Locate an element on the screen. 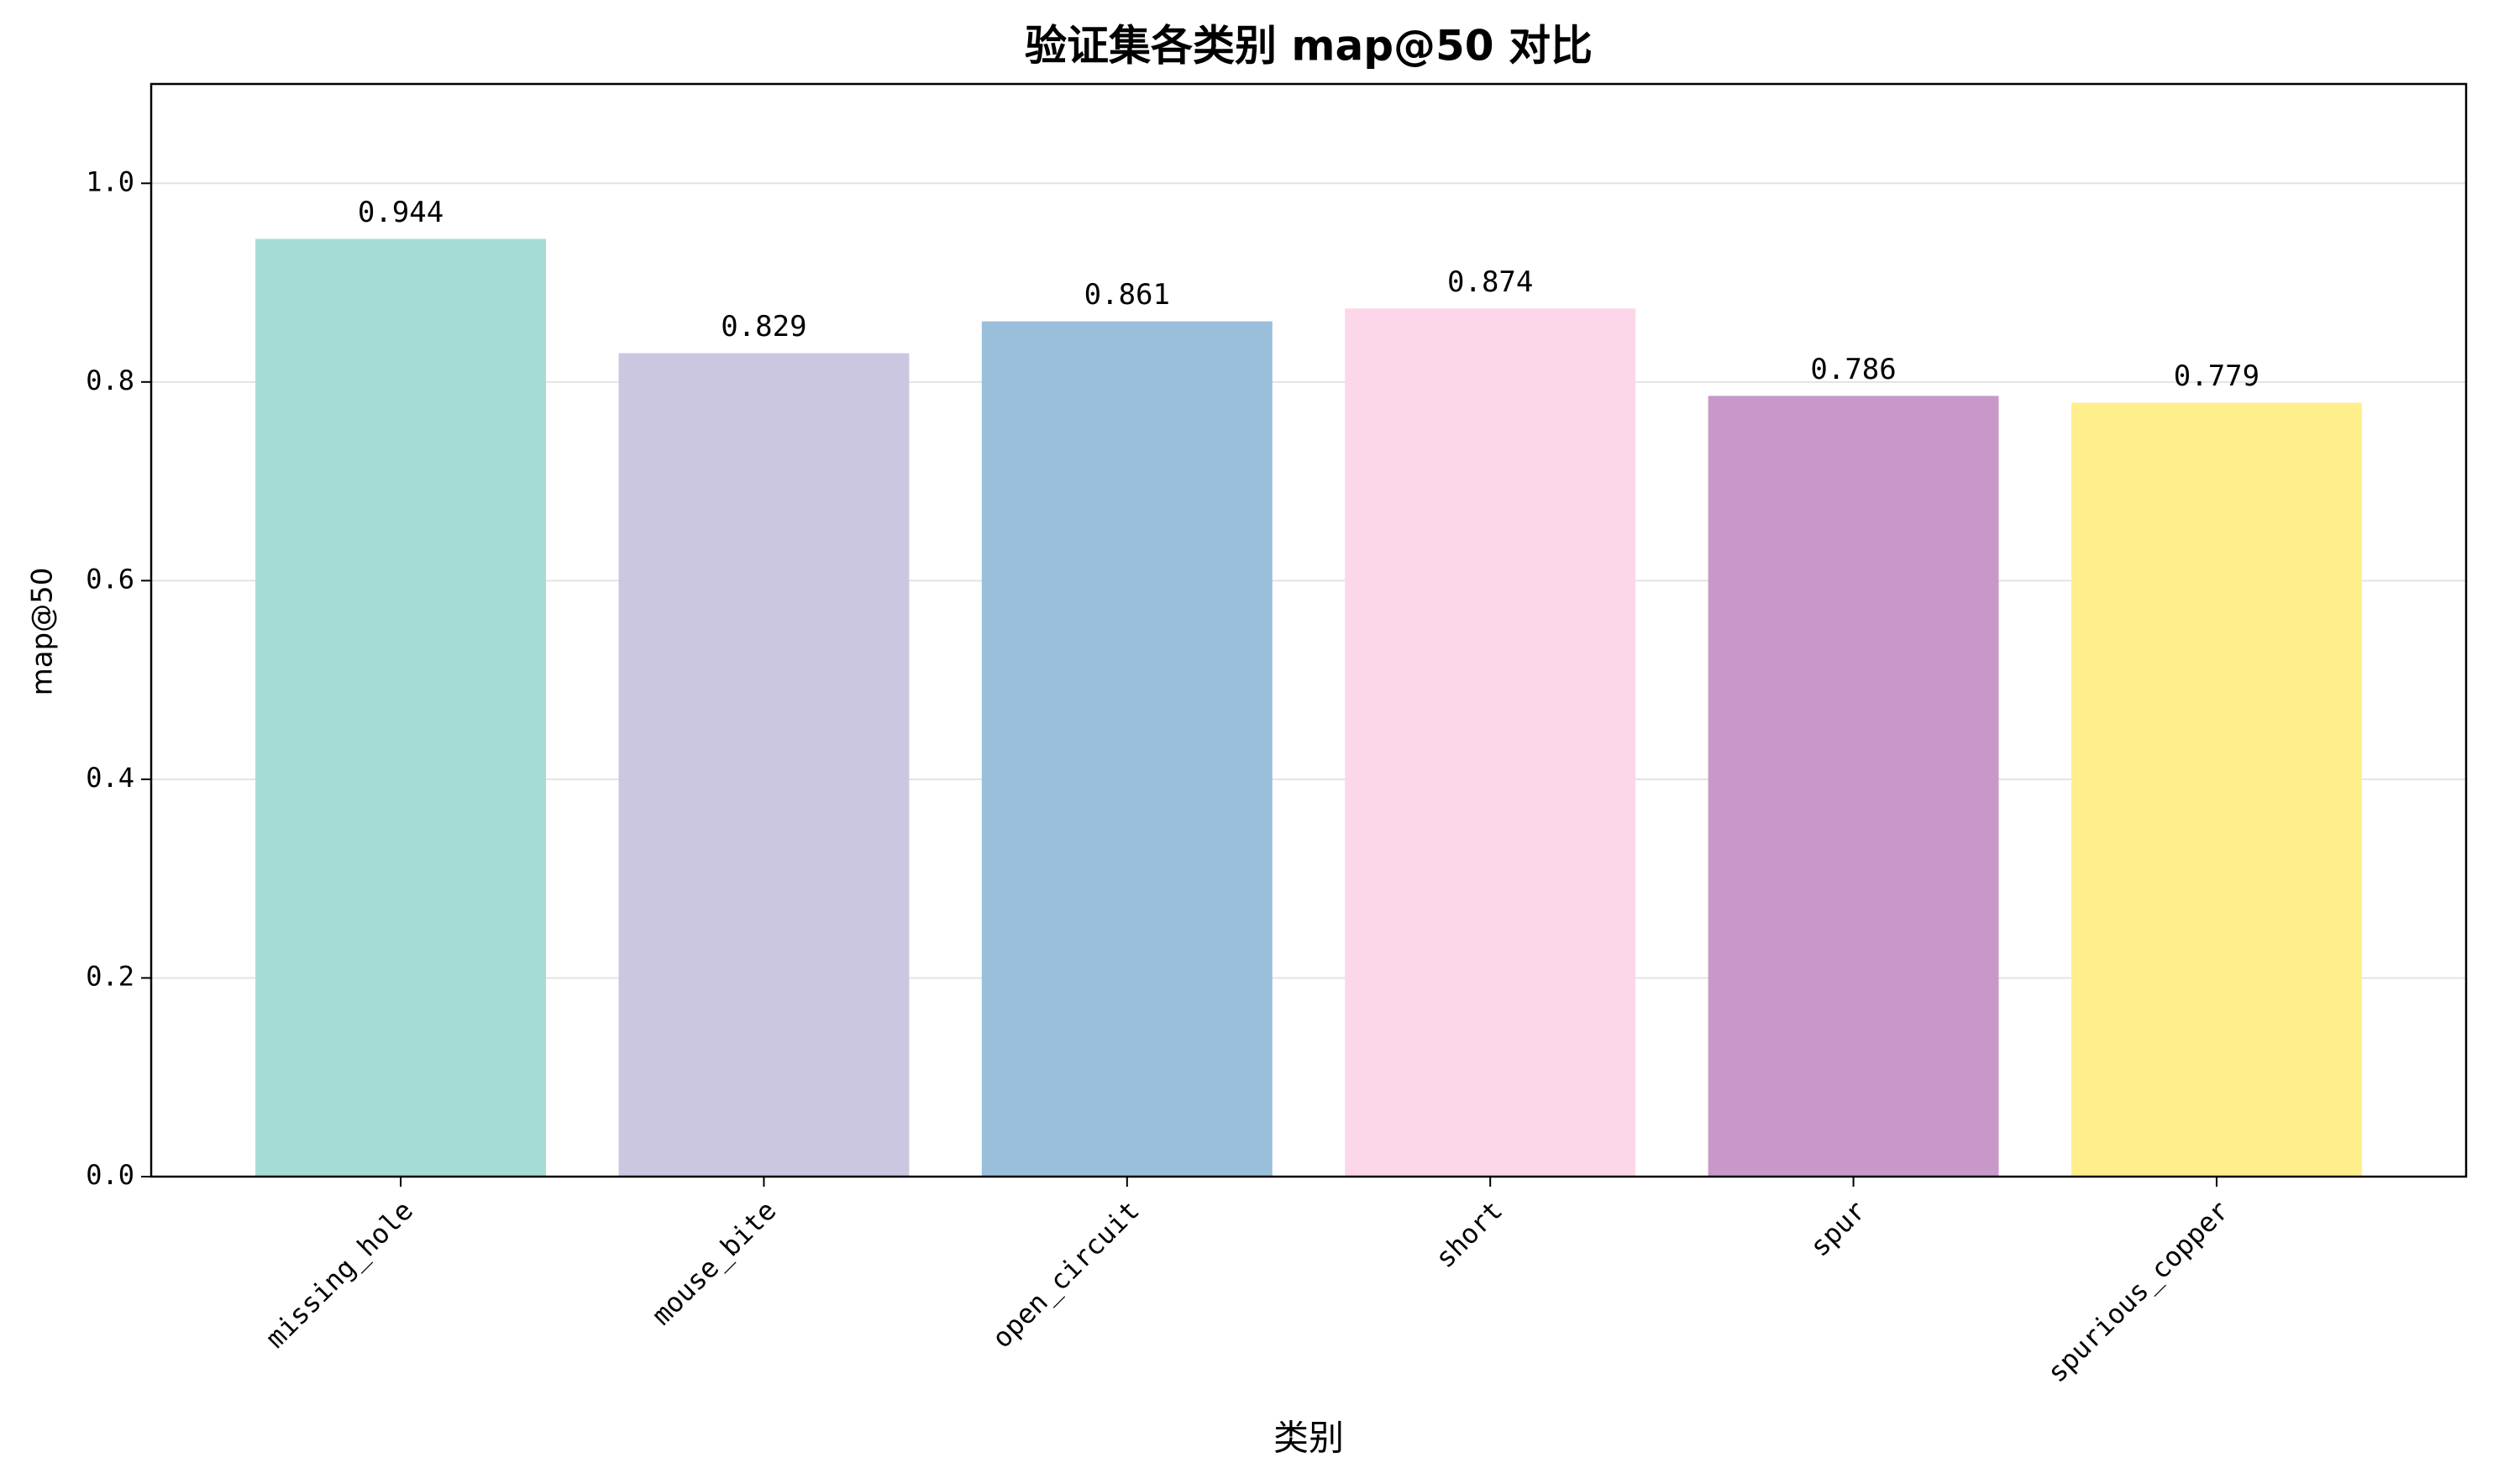 The height and width of the screenshot is (1484, 2493). y-tick-label: 0.6 is located at coordinates (110, 579).